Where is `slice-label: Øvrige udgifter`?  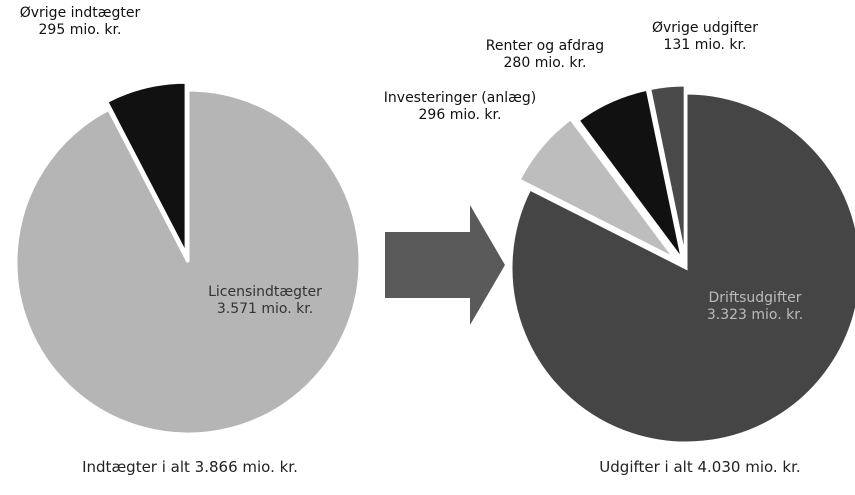 slice-label: Øvrige udgifter is located at coordinates (705, 28).